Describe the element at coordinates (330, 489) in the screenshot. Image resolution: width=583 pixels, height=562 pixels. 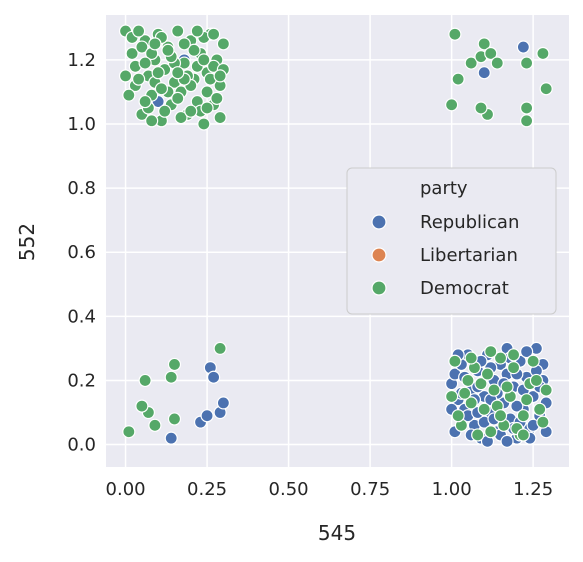
I see `x-tick-labels: 0.00 0.25 0.50 0.75 1.00 1.25` at that location.